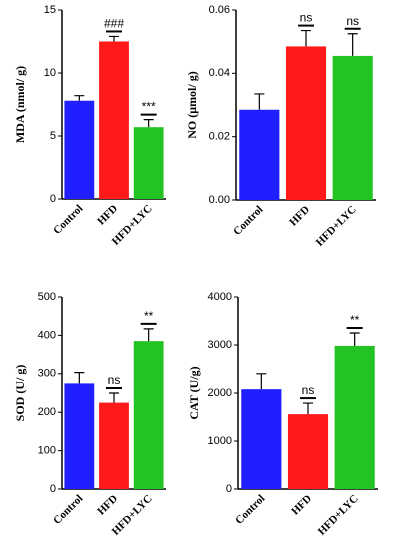 The image size is (406, 550). I want to click on y-tick-label: 5, so click(53, 136).